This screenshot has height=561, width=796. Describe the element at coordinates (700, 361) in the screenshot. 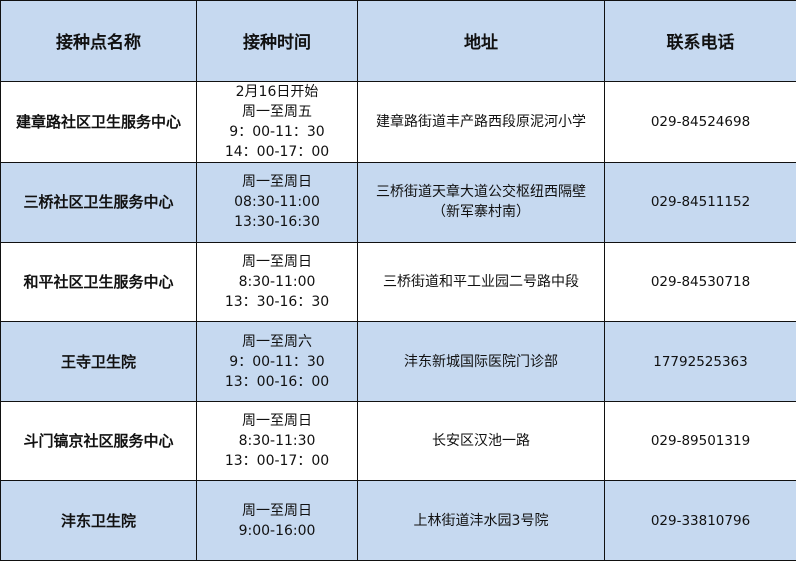

I see `phone-cell: 17792525363` at that location.